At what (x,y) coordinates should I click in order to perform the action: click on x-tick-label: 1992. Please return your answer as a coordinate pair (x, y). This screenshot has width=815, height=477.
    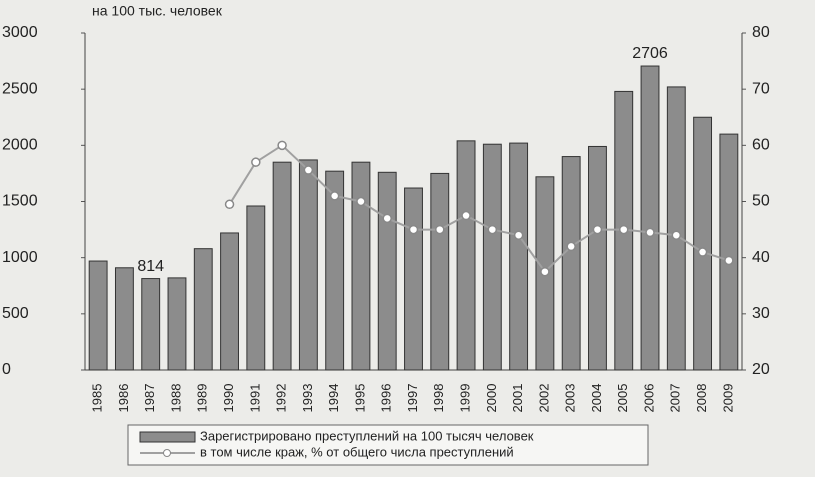
    Looking at the image, I should click on (281, 398).